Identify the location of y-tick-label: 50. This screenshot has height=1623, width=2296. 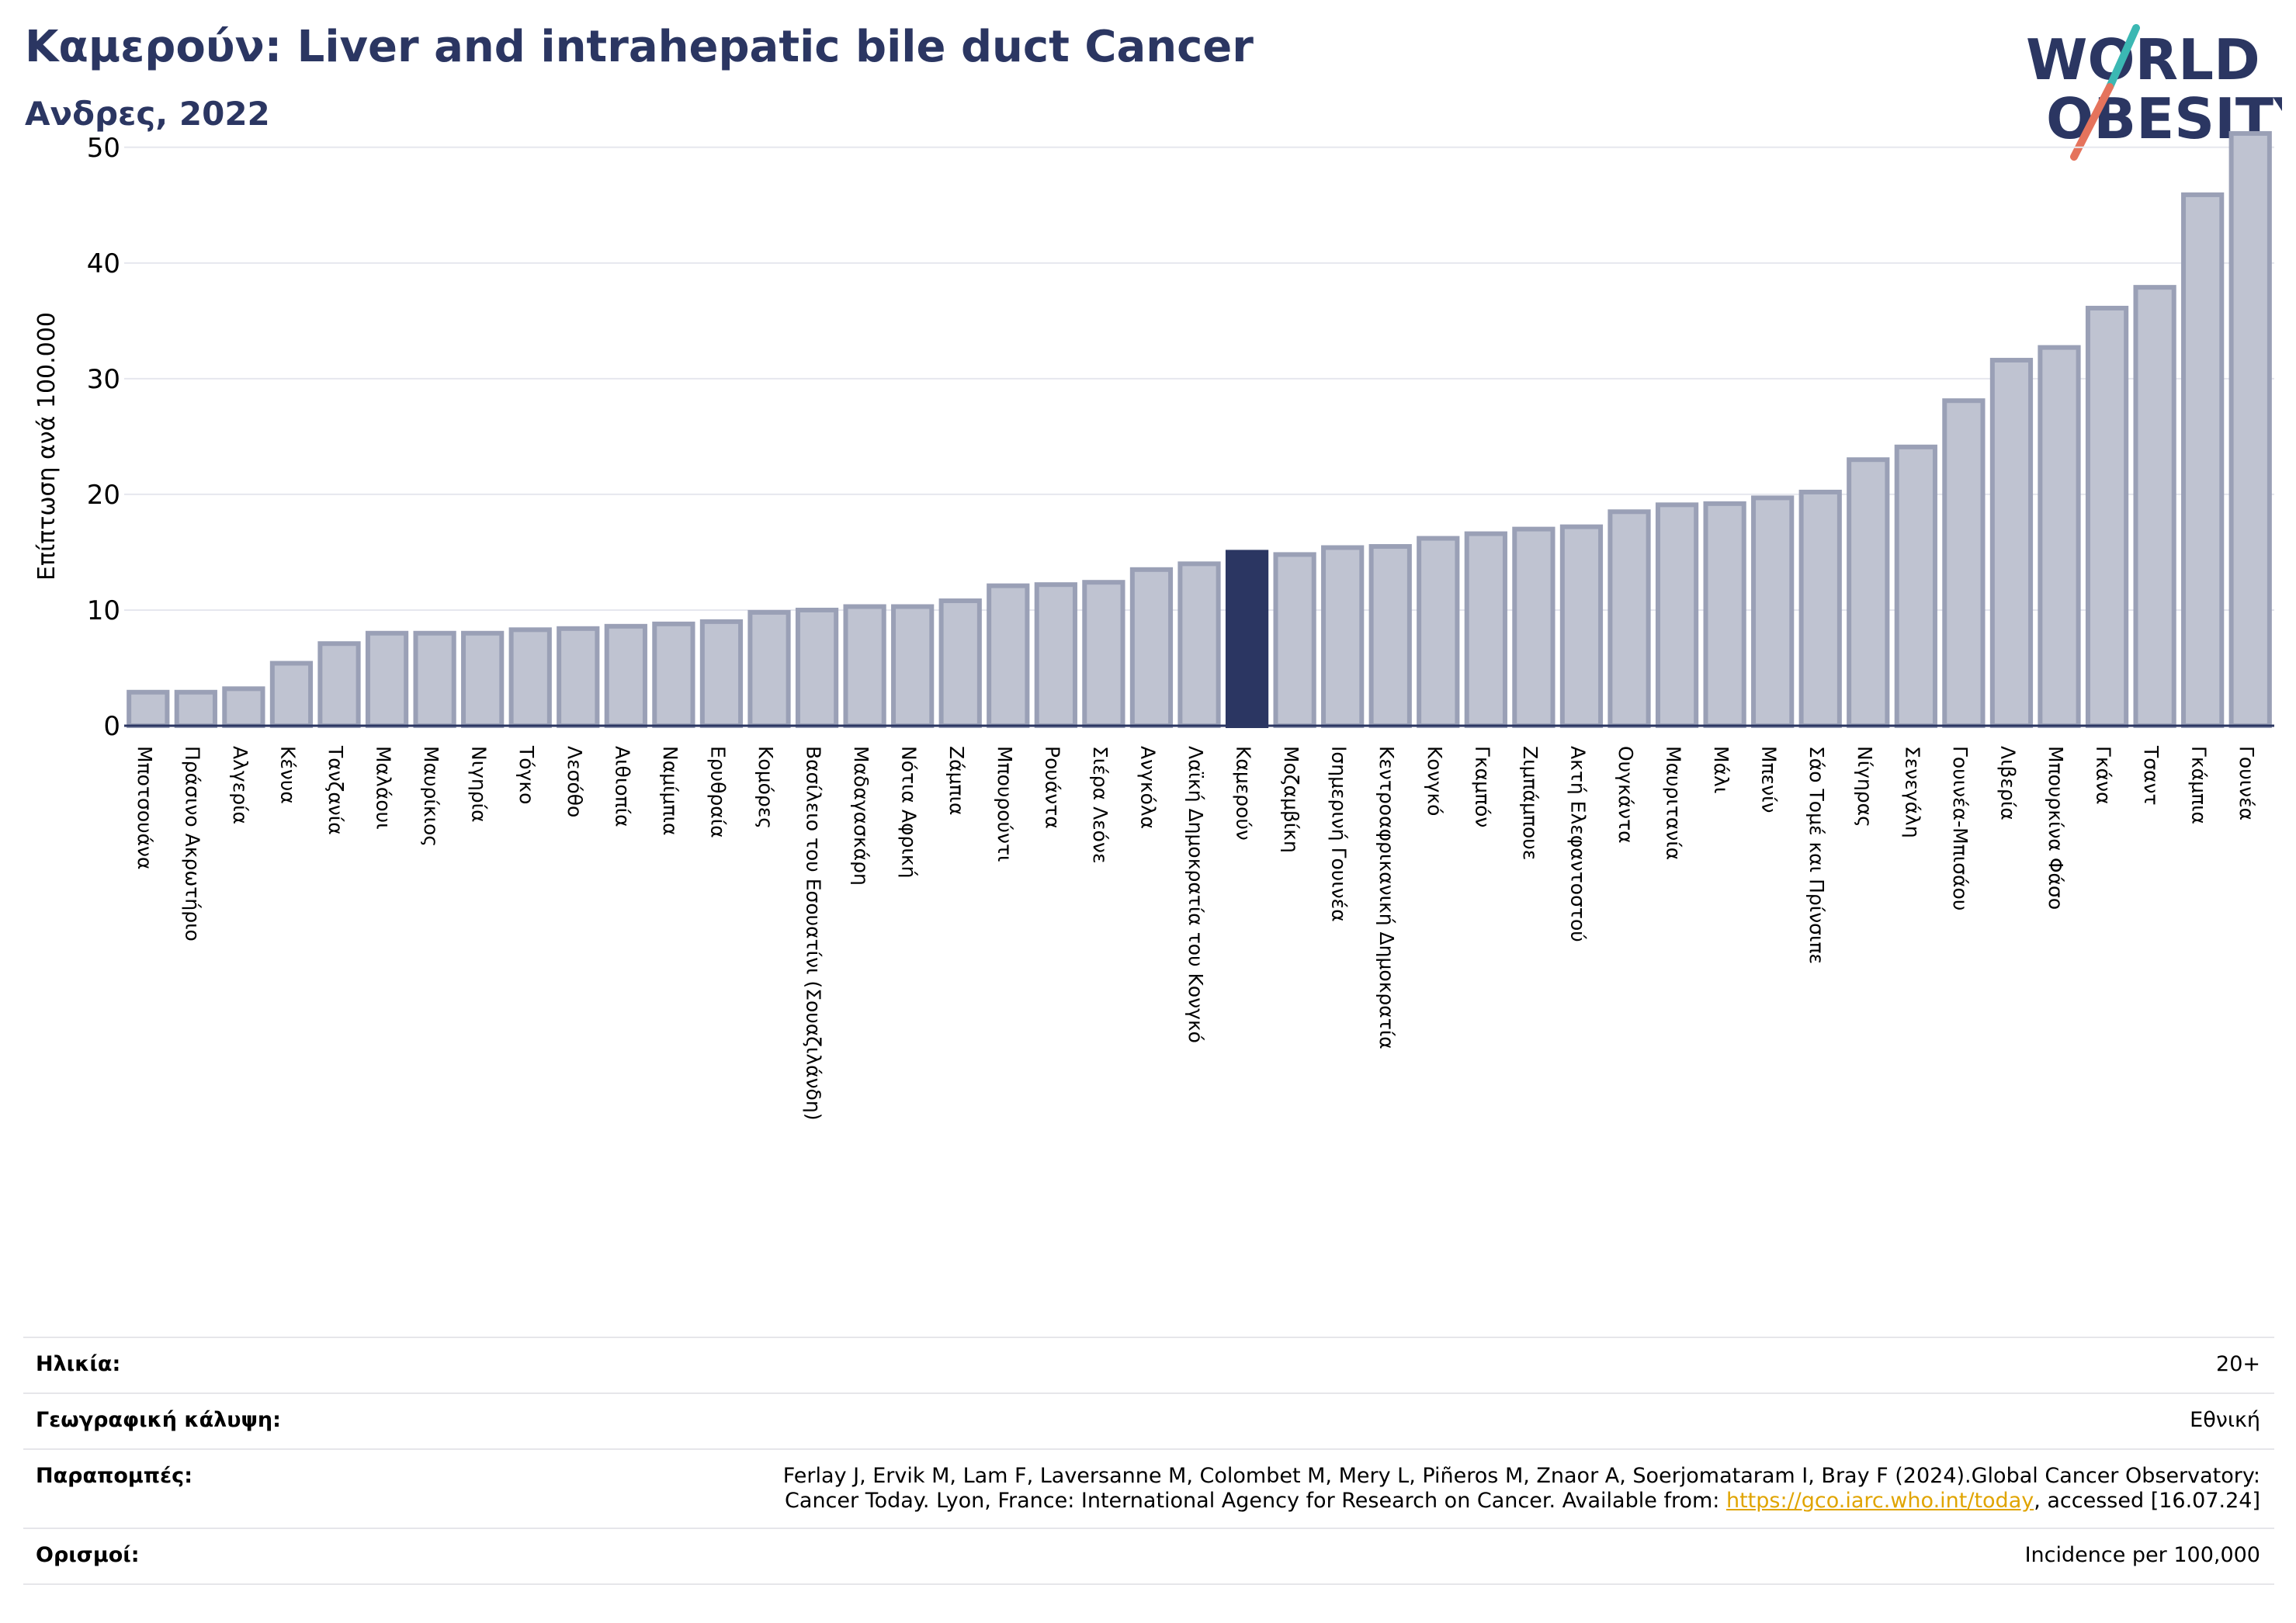
(103, 148).